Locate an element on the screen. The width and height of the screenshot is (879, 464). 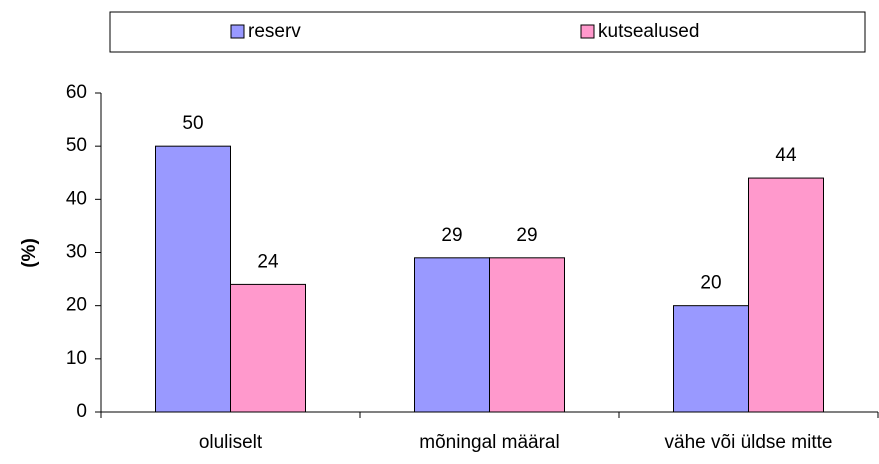
y-axis-label: (%) is located at coordinates (29, 253).